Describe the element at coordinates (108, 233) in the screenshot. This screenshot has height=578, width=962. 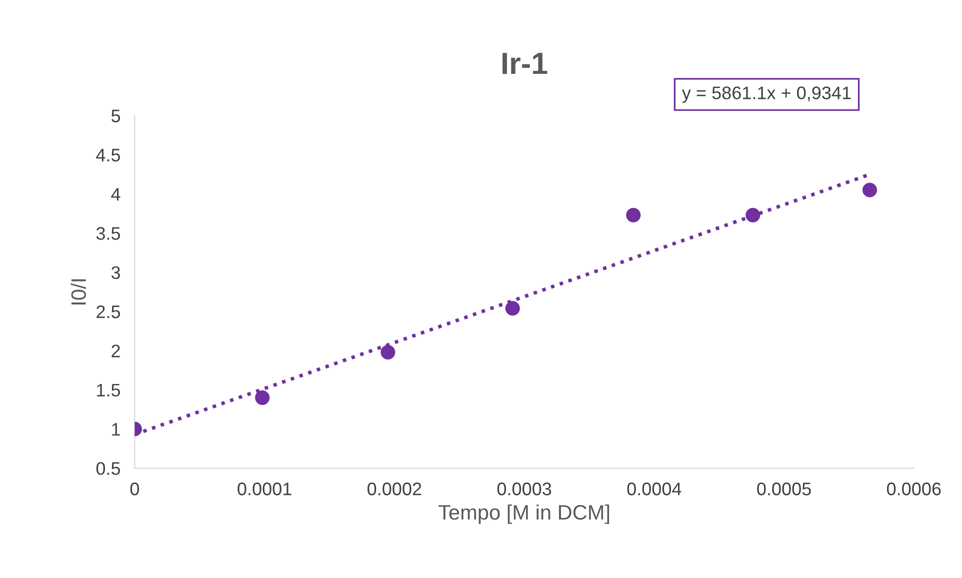
I see `y-tick-label: 3.5` at that location.